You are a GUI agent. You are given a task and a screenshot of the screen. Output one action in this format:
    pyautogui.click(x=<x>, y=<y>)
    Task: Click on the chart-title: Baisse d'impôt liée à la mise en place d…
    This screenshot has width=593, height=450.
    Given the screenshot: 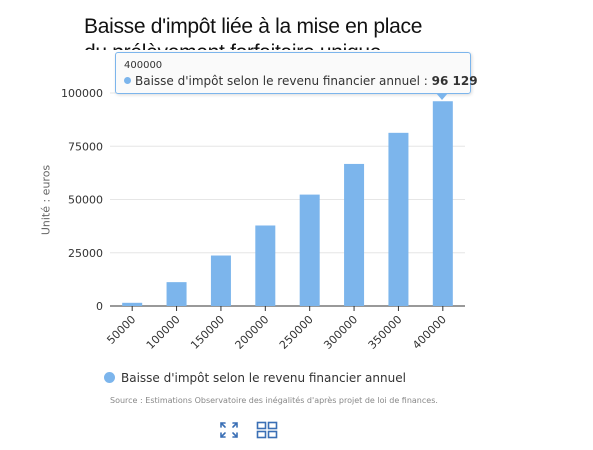 What is the action you would take?
    pyautogui.click(x=253, y=32)
    